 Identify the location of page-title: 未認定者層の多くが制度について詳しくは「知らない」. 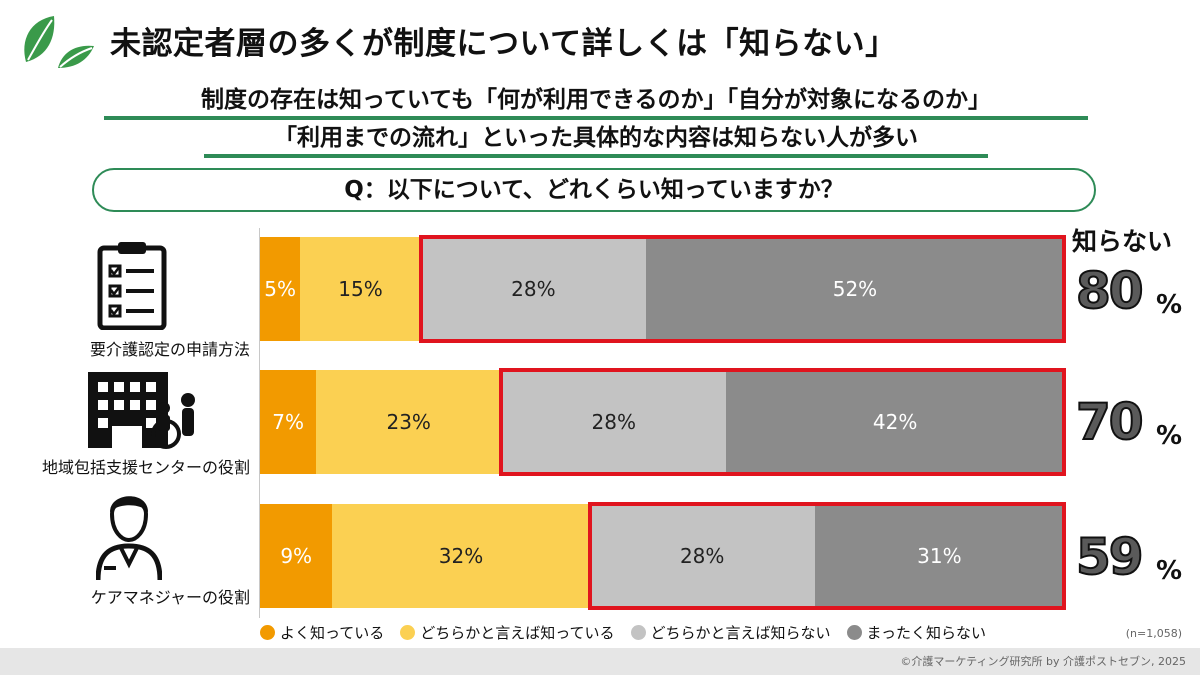
(503, 44).